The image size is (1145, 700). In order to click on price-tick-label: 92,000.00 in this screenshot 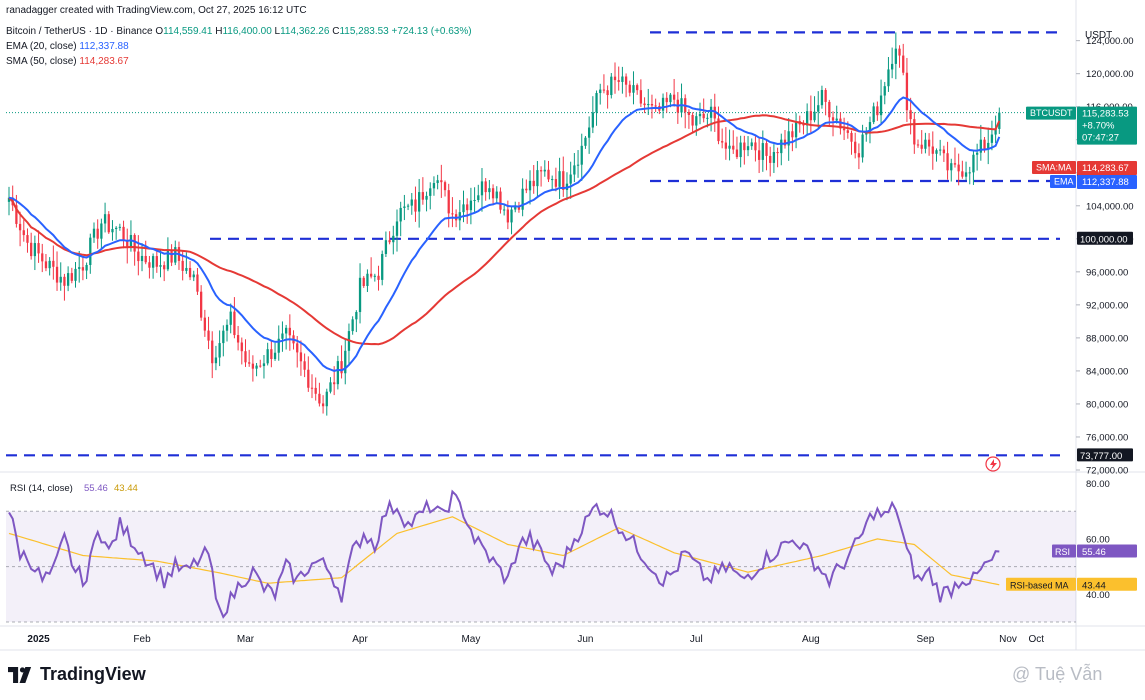, I will do `click(1107, 305)`.